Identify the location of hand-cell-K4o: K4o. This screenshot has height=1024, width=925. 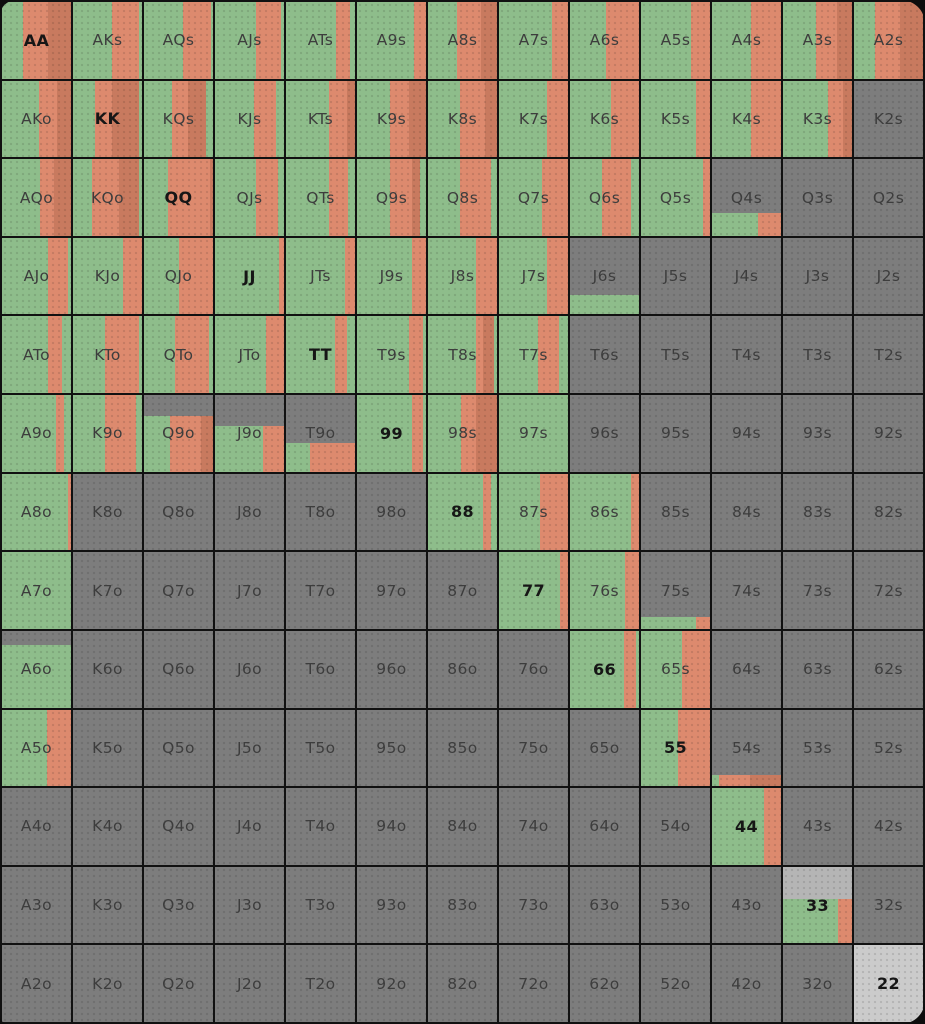
(107, 826).